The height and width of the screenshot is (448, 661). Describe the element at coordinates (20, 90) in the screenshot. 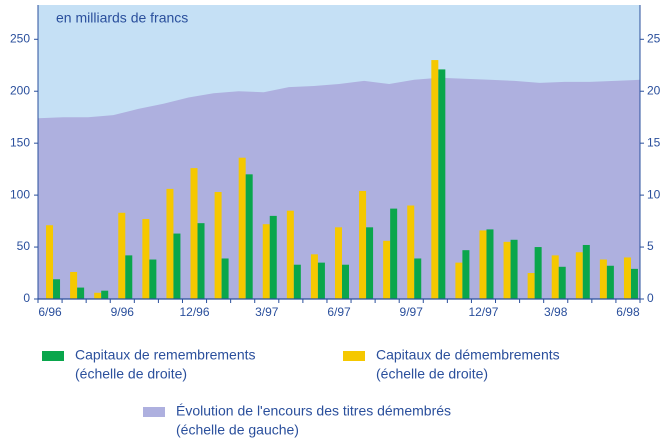

I see `y-tick-label: 200` at that location.